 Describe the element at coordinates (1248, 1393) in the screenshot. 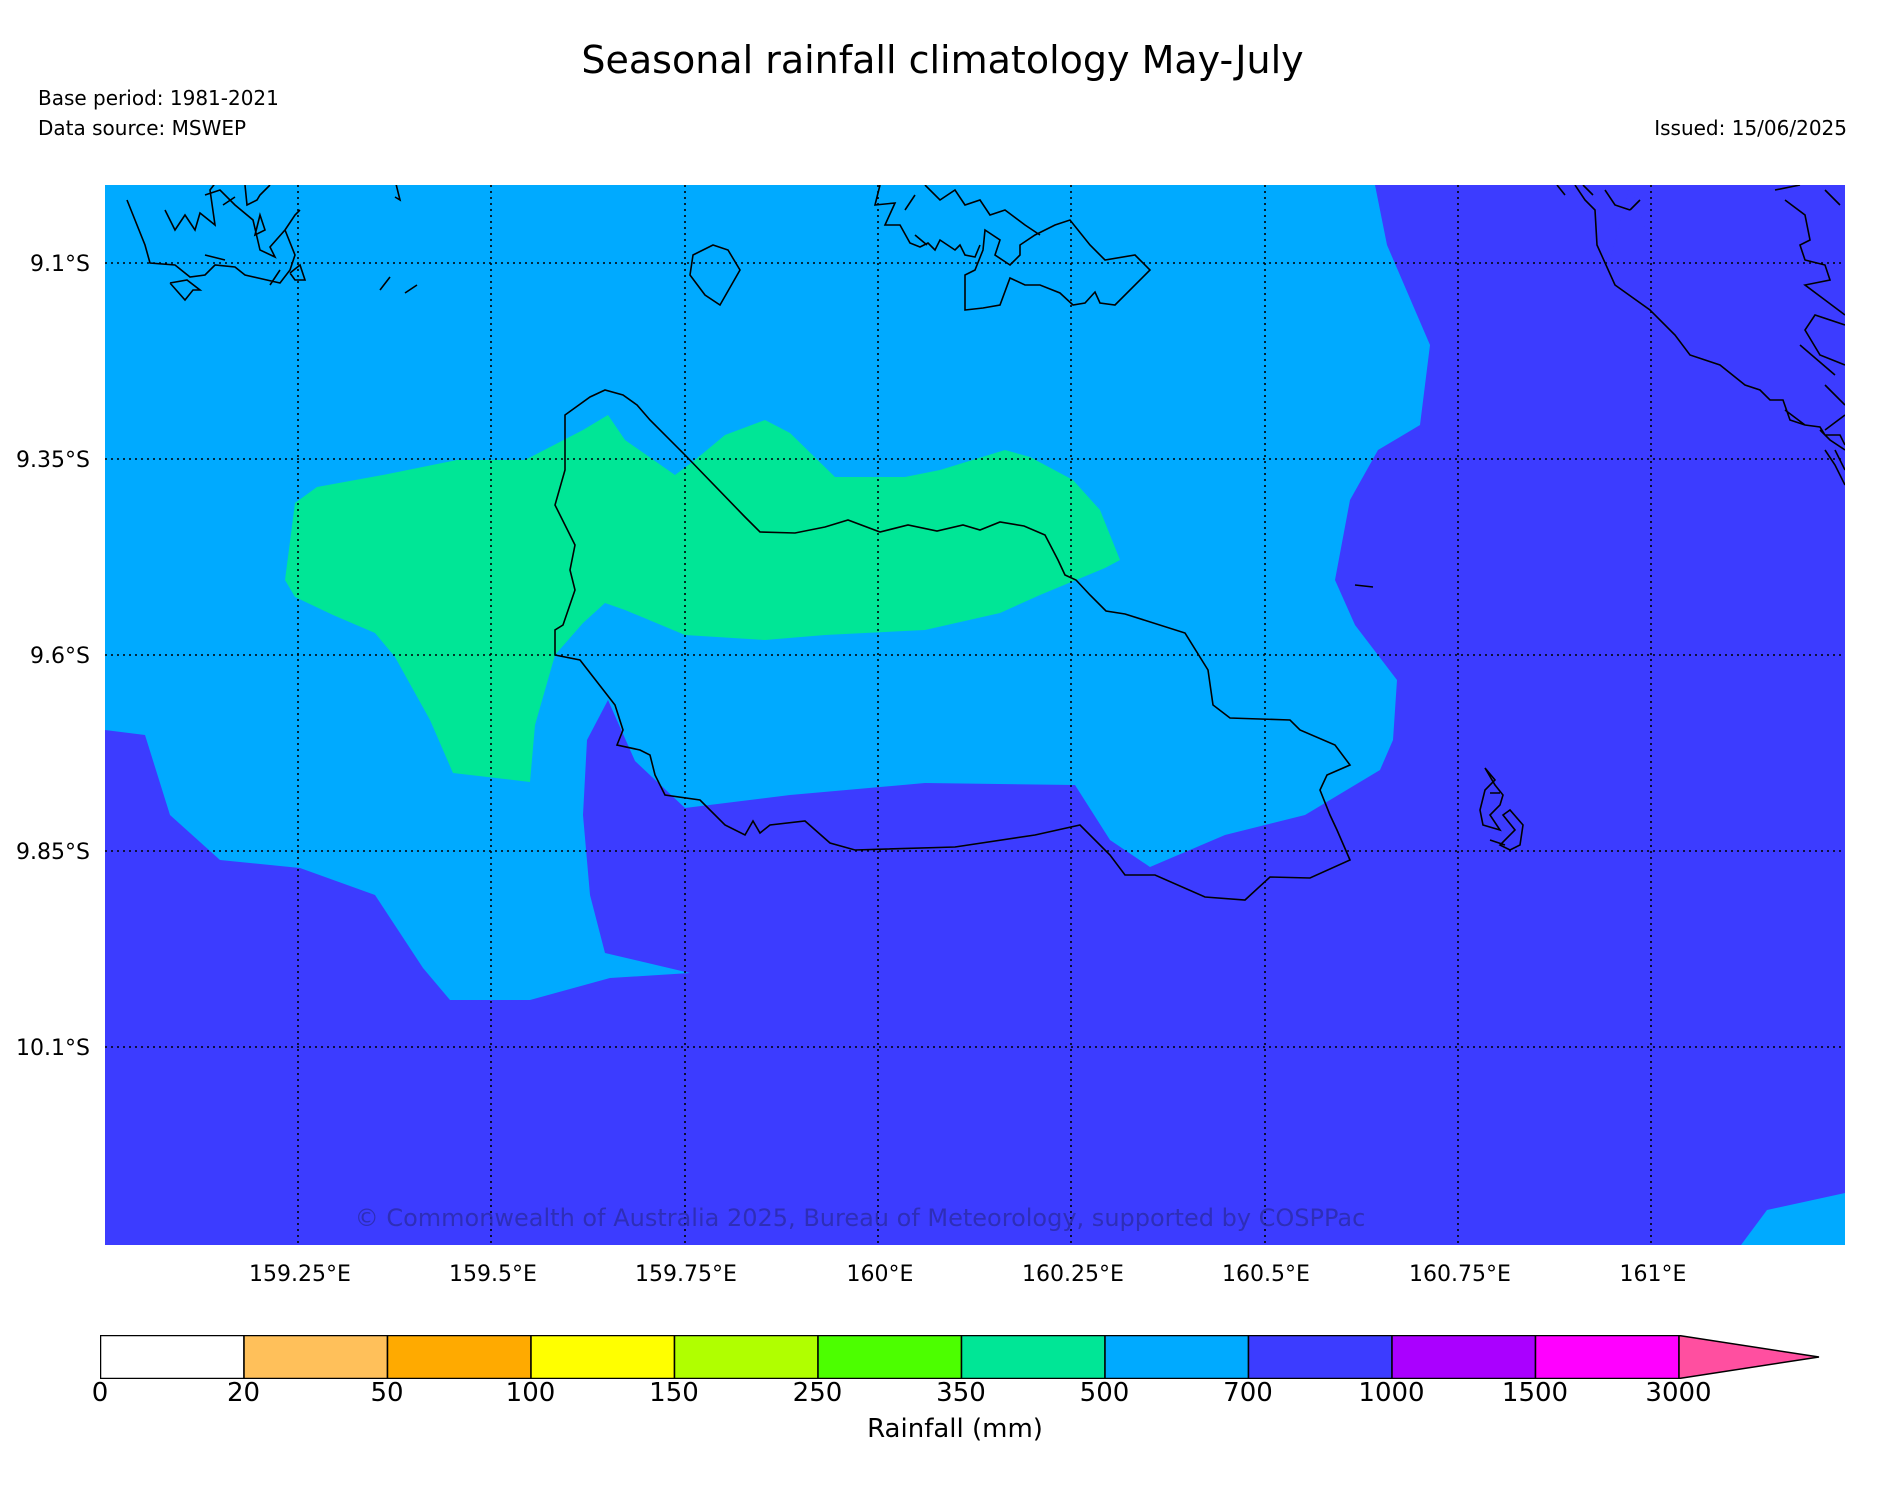

I see `colorbar-tick-label: 700` at that location.